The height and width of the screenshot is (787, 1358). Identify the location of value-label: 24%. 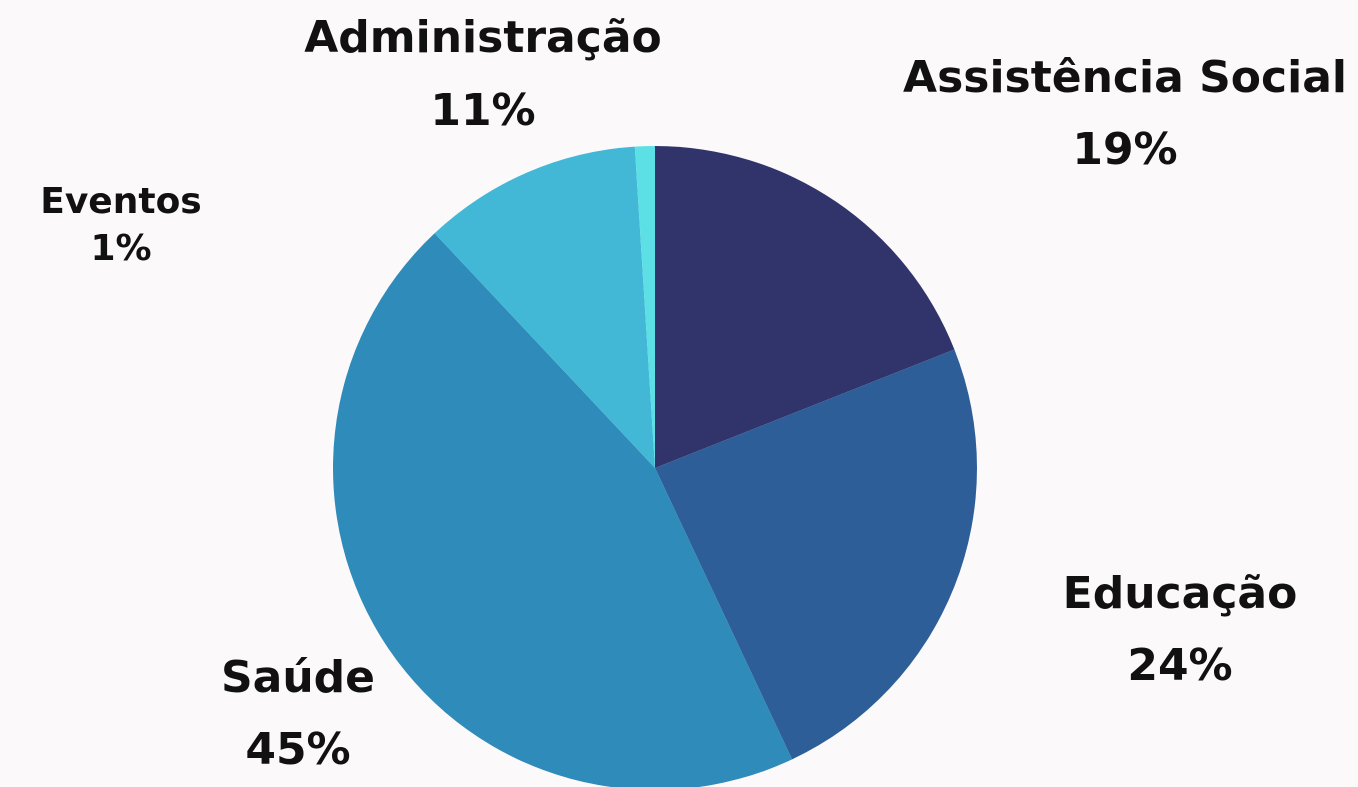
(1179, 665).